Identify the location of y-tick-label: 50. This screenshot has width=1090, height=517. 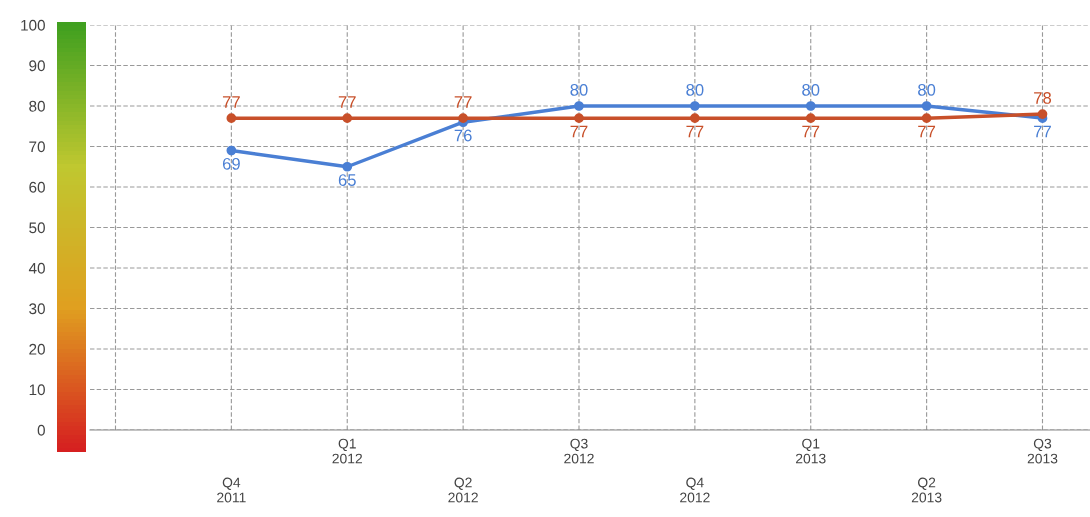
(37, 228).